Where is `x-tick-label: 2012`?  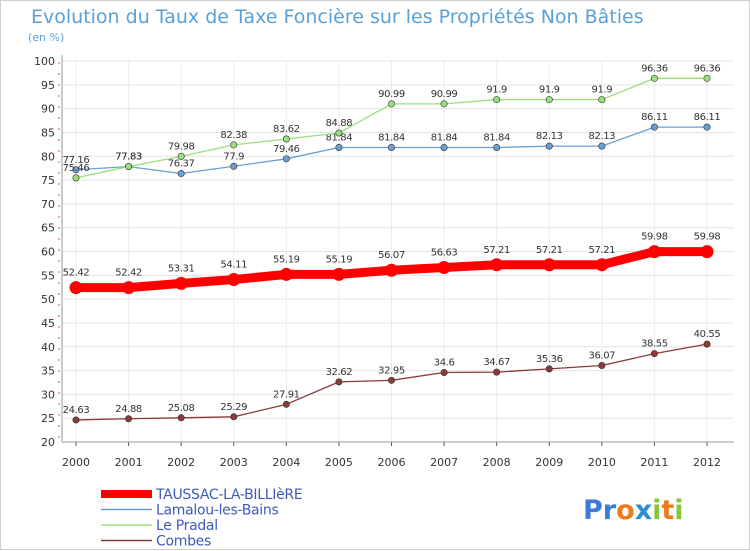
x-tick-label: 2012 is located at coordinates (707, 462).